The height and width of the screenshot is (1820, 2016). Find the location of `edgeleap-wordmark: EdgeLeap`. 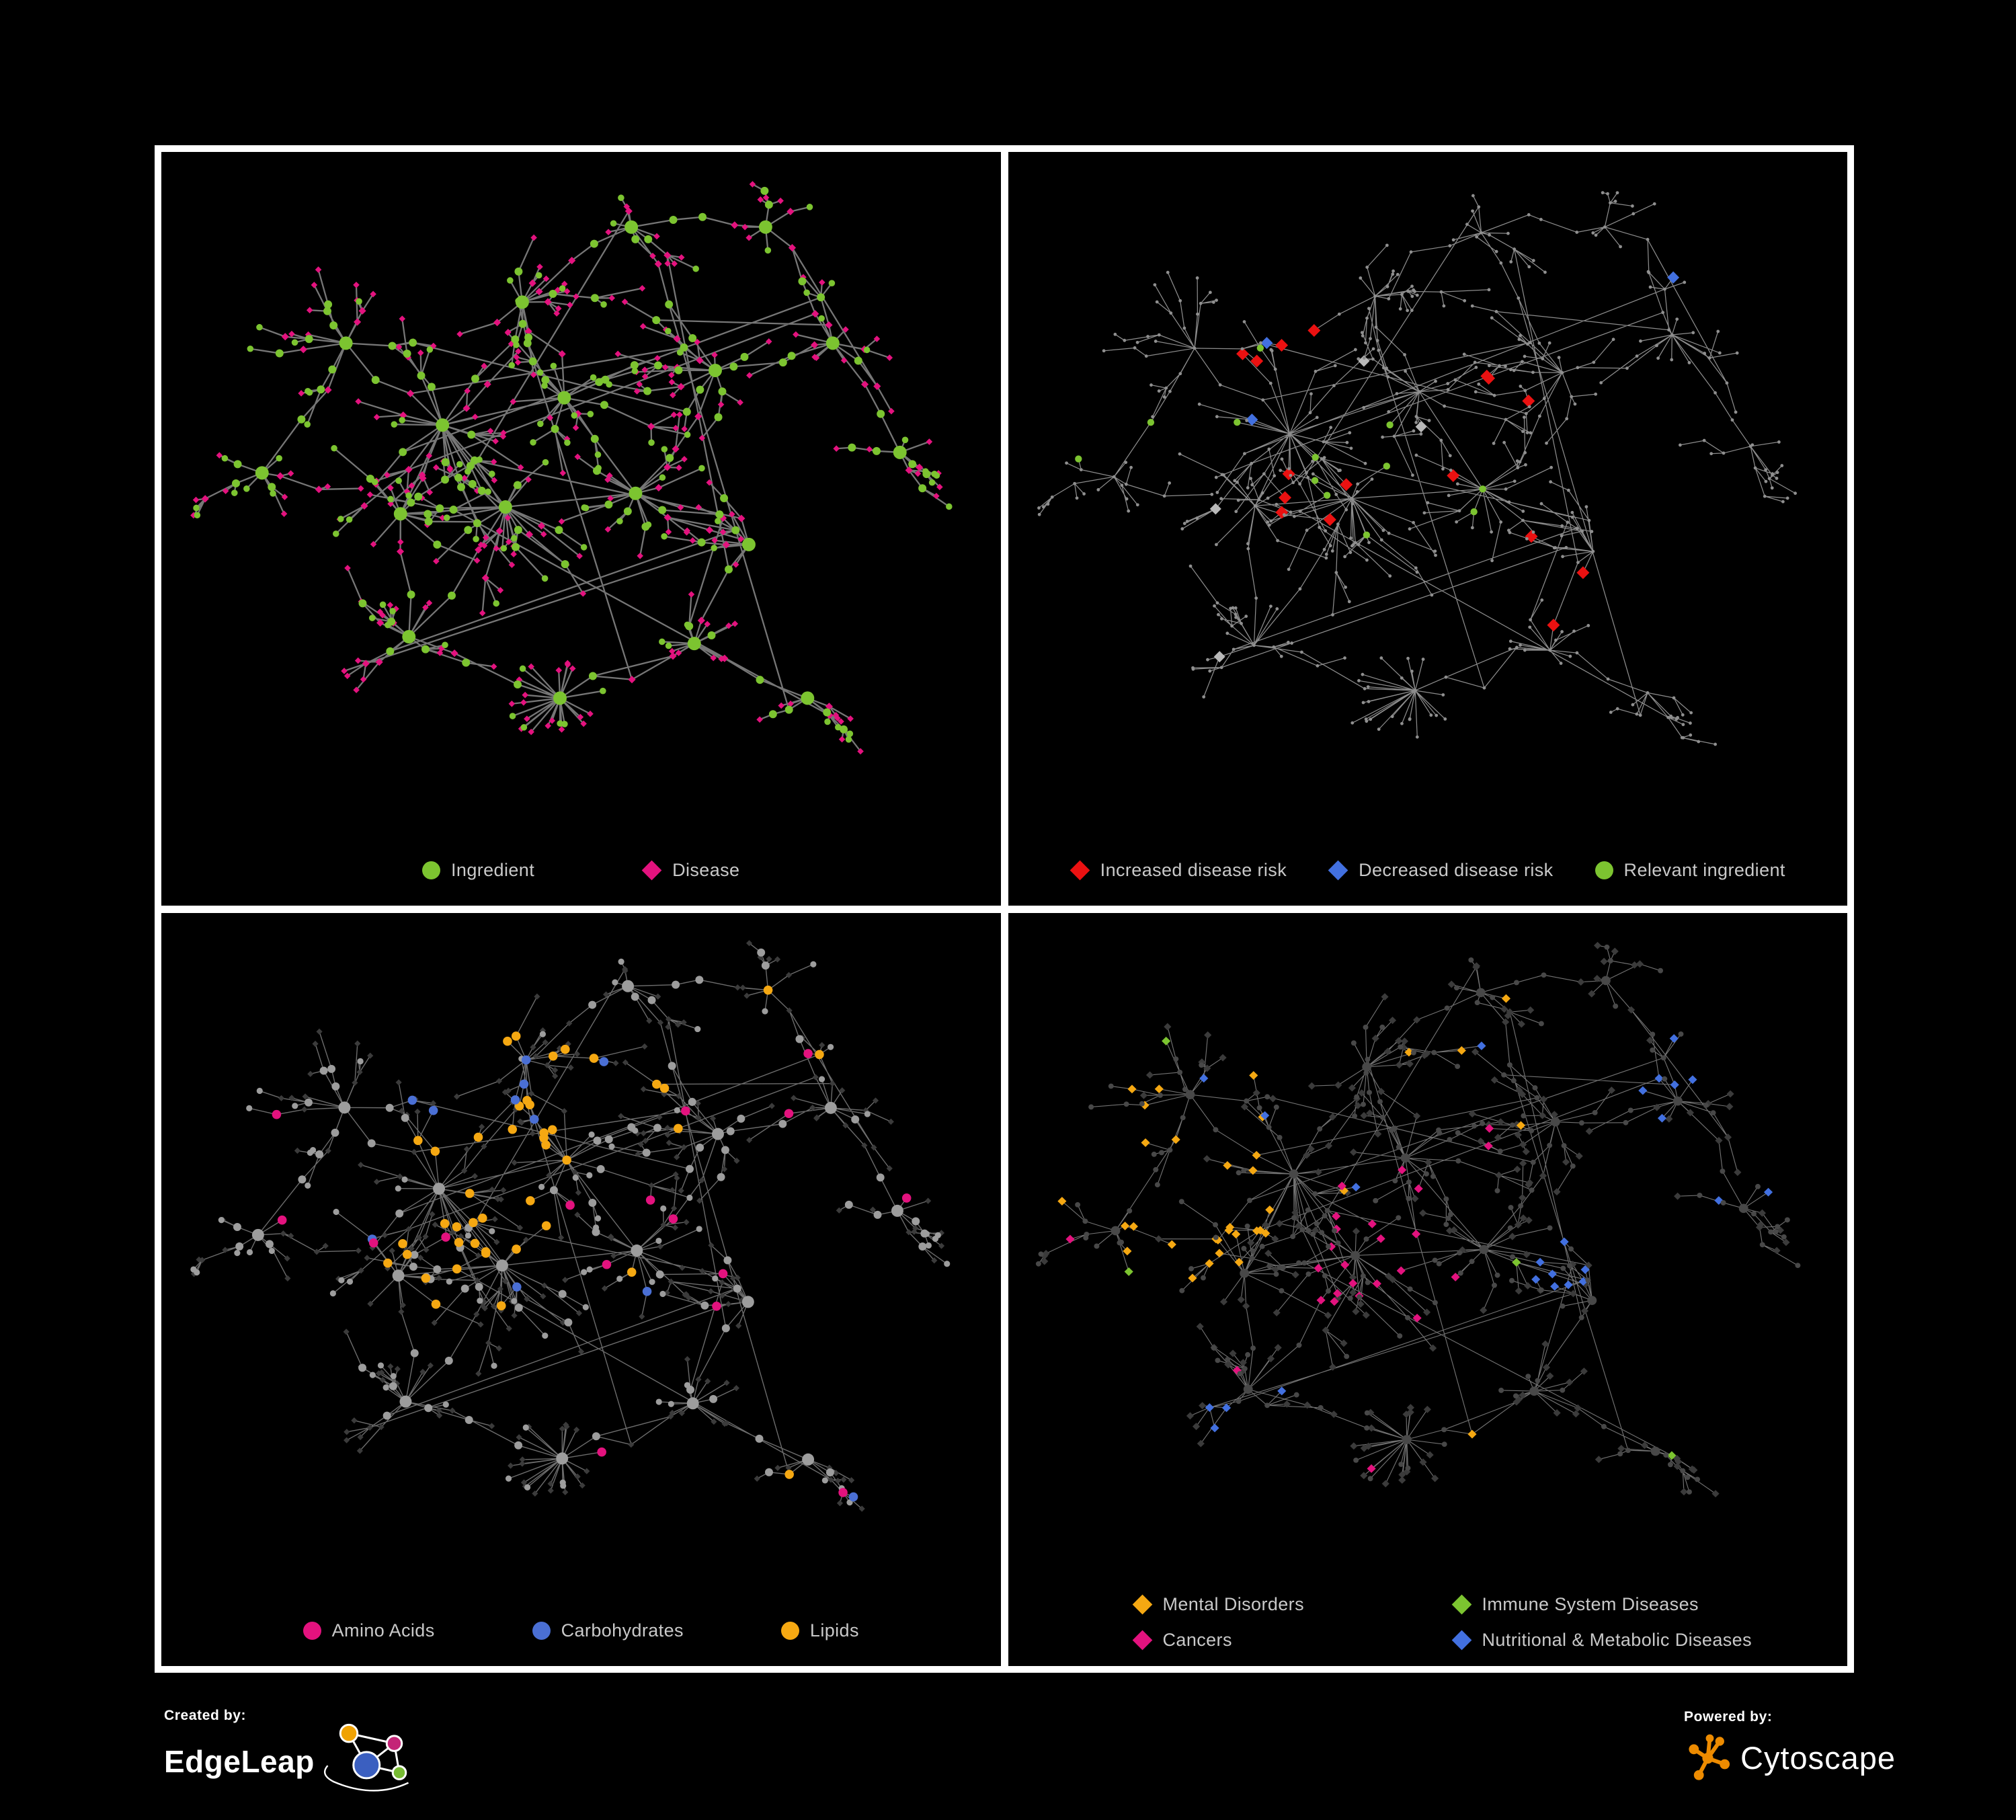

edgeleap-wordmark: EdgeLeap is located at coordinates (239, 1761).